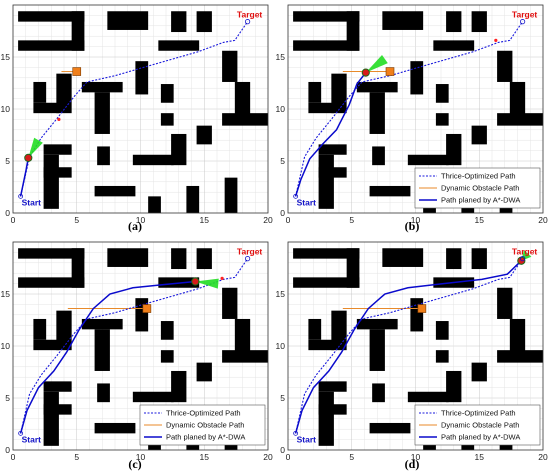 This screenshot has height=475, width=550. I want to click on robot-marker, so click(28, 157).